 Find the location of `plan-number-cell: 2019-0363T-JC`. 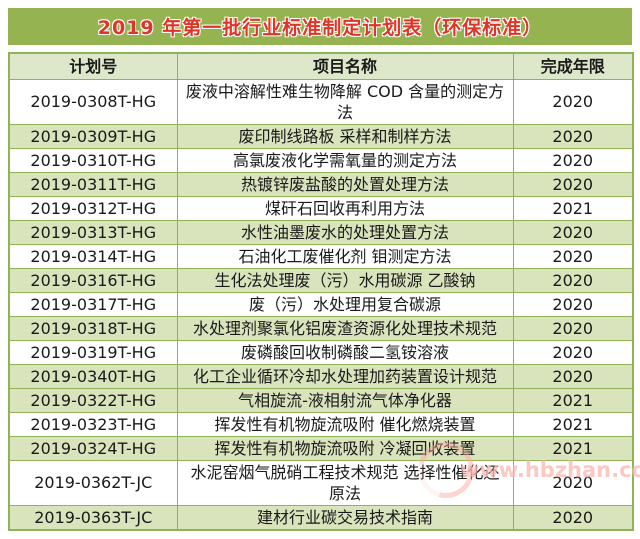

plan-number-cell: 2019-0363T-JC is located at coordinates (93, 517).